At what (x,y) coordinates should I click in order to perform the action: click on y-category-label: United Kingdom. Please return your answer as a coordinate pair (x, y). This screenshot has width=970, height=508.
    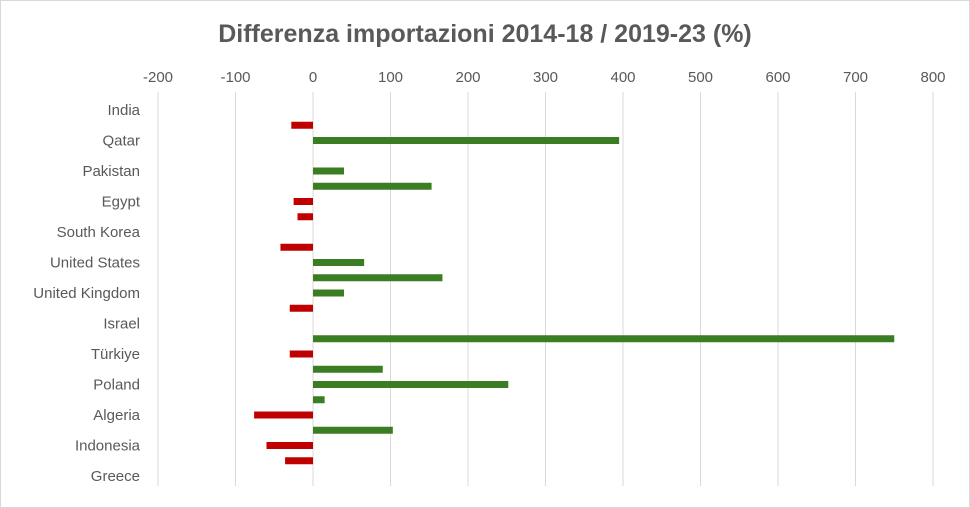
    Looking at the image, I should click on (86, 293).